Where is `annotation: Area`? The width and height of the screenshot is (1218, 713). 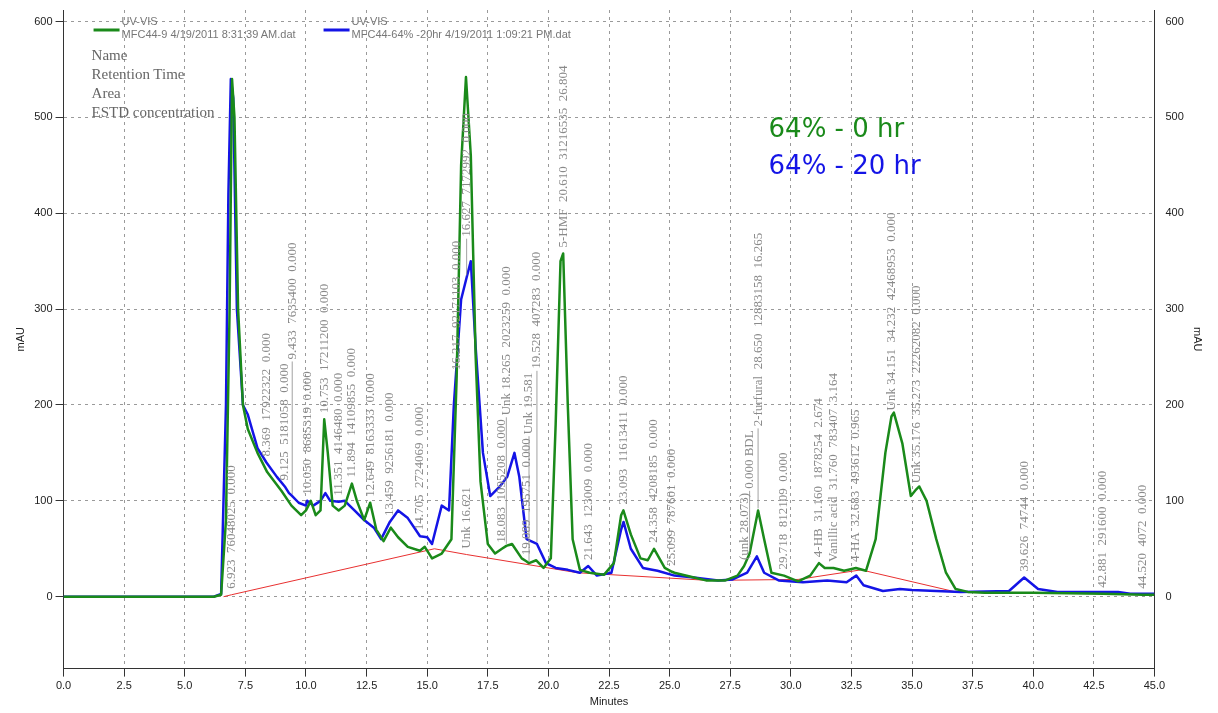
annotation: Area is located at coordinates (106, 92).